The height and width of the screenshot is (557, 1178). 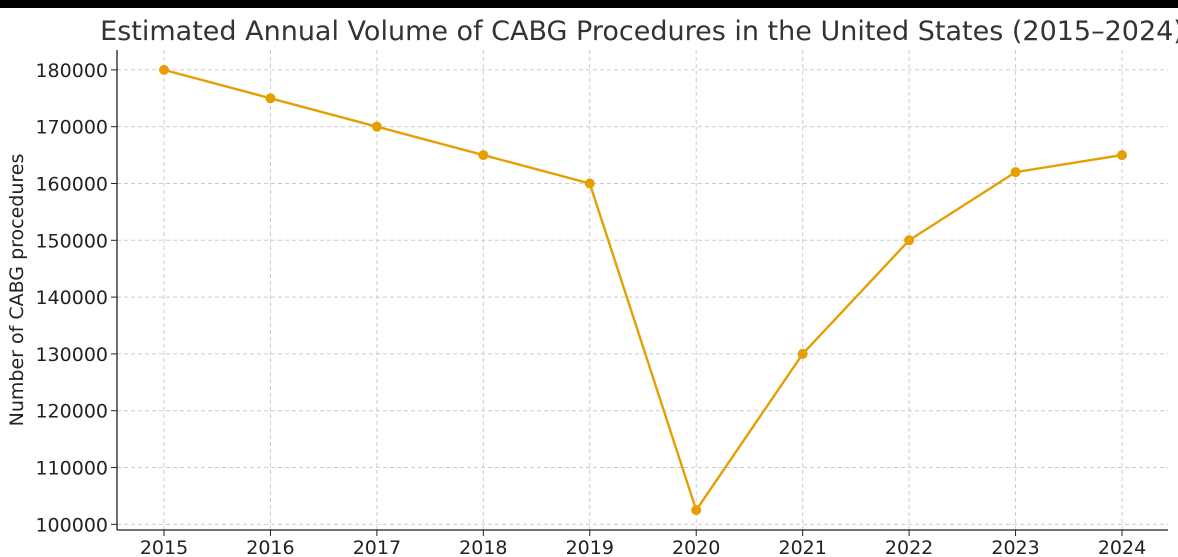 What do you see at coordinates (1015, 547) in the screenshot?
I see `x-tick-label: 2023` at bounding box center [1015, 547].